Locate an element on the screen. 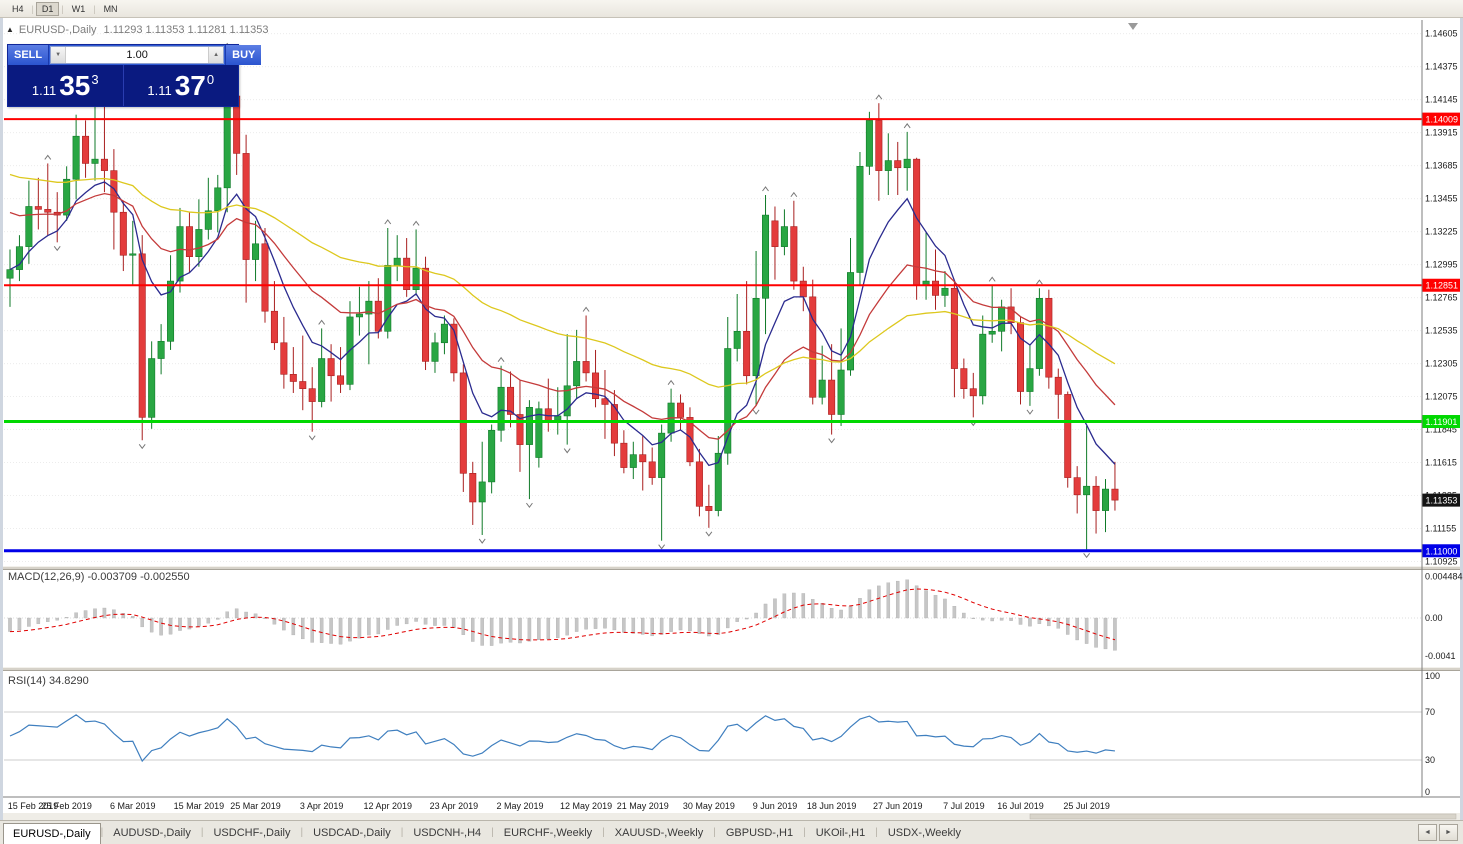 This screenshot has height=844, width=1463. svg-text: 1.14009 is located at coordinates (1442, 120).